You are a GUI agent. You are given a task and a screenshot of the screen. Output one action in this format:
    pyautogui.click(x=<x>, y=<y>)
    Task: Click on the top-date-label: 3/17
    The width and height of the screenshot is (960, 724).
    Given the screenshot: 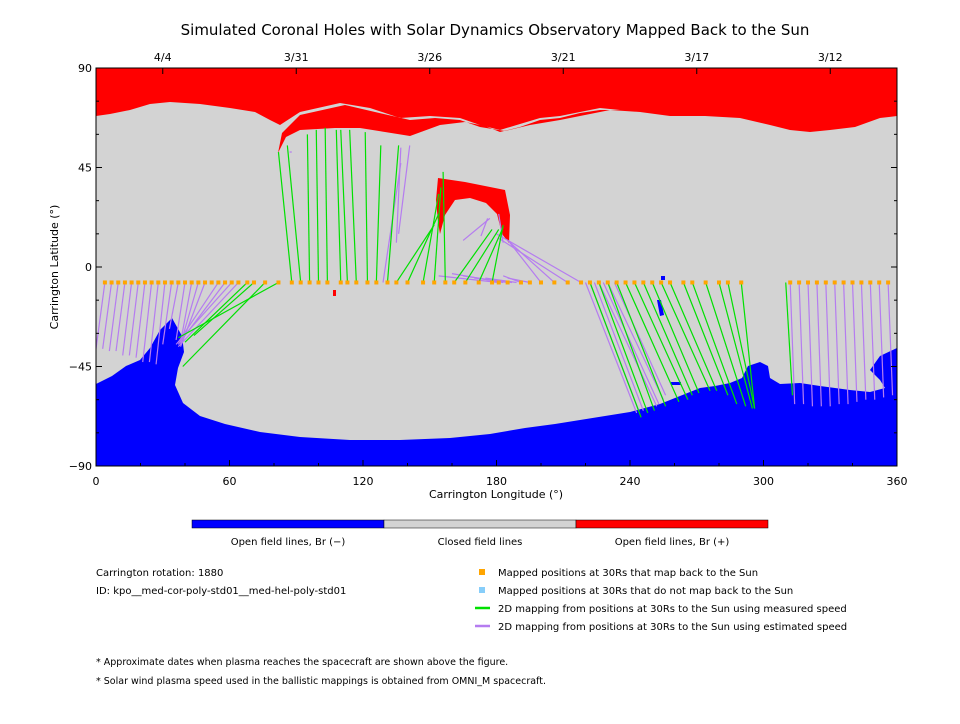 What is the action you would take?
    pyautogui.click(x=696, y=57)
    